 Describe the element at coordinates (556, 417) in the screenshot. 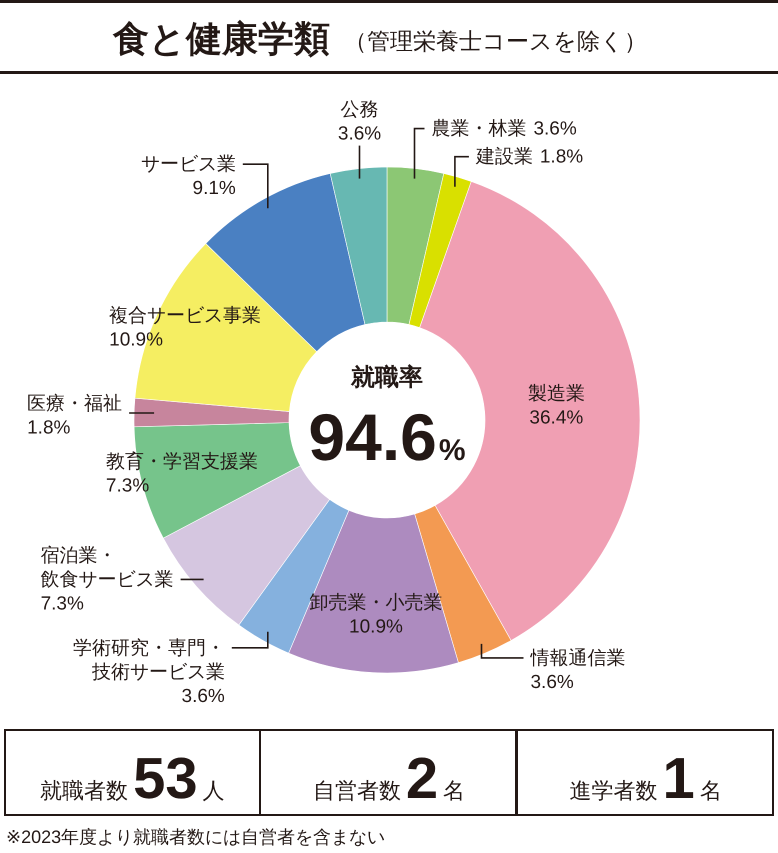

I see `data-label: 36.4%` at that location.